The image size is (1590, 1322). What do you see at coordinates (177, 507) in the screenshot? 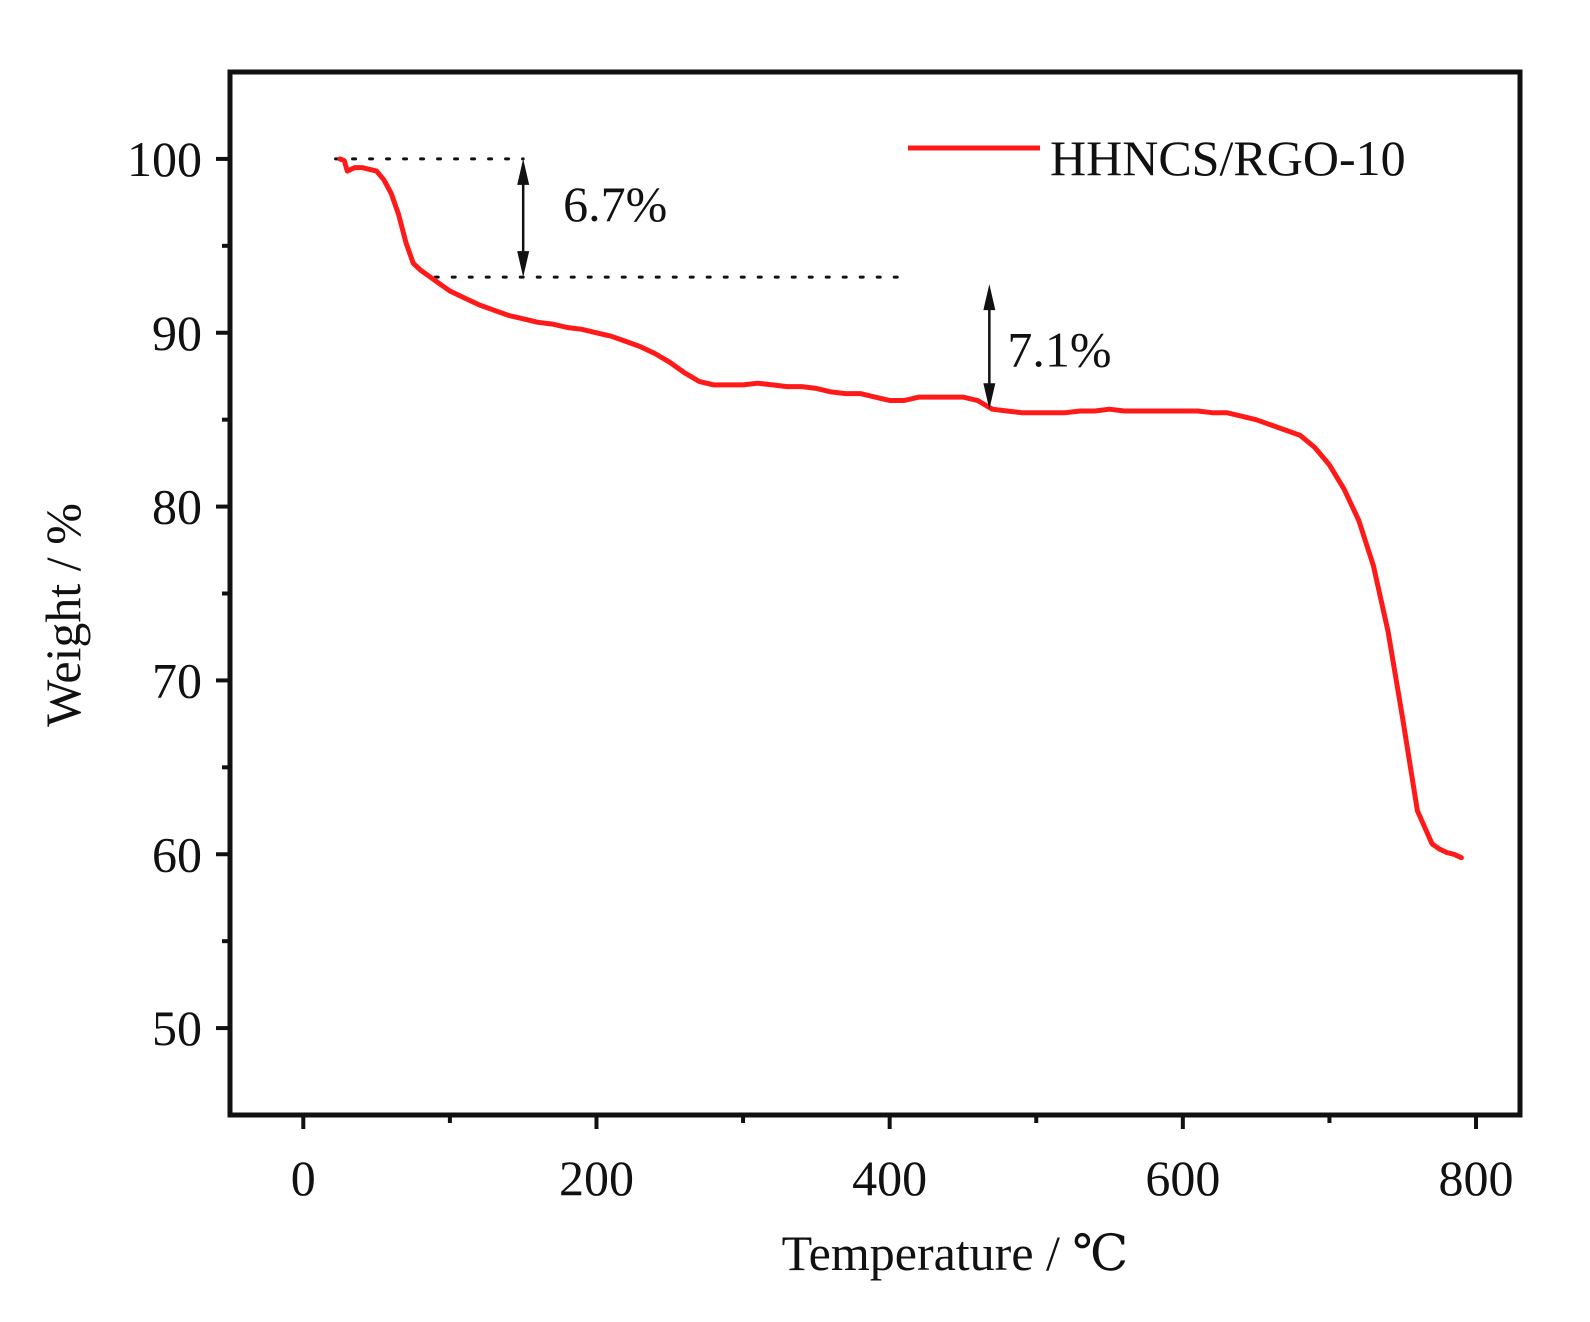
I see `y-tick-label: 80` at bounding box center [177, 507].